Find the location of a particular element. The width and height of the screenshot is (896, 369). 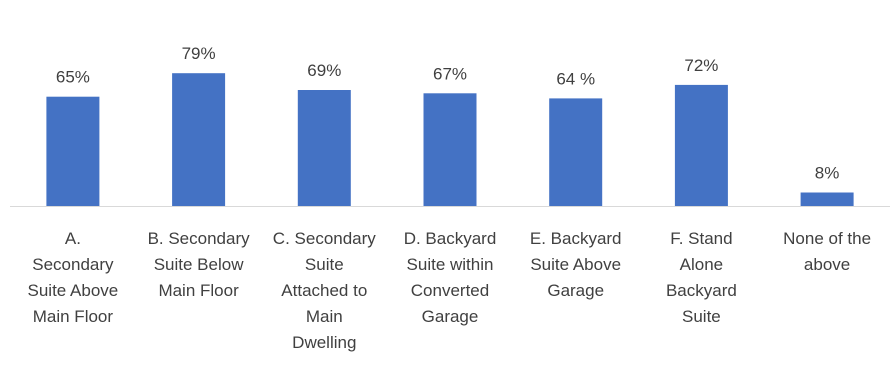

category-label-5: E. Backyard Suite Above Garage is located at coordinates (576, 264).